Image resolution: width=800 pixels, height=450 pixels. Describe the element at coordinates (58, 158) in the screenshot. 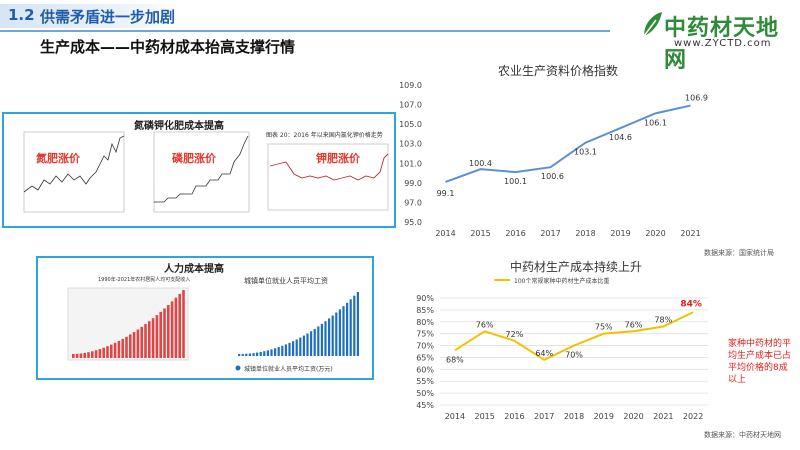

I see `nitrogen-label: 氮肥涨价` at that location.